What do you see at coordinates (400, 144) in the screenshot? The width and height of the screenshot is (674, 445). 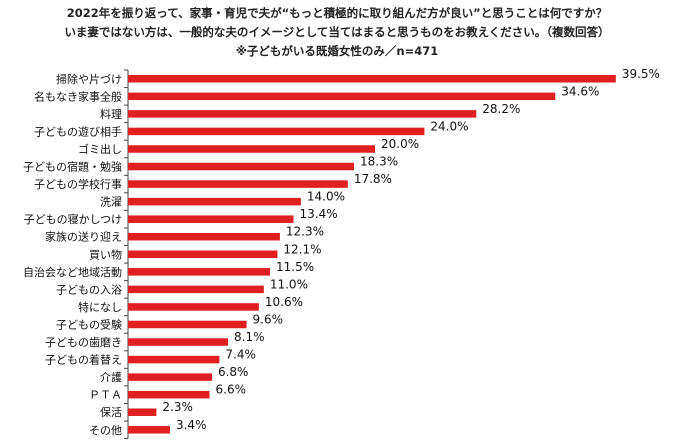 I see `value-label: 20.0%` at bounding box center [400, 144].